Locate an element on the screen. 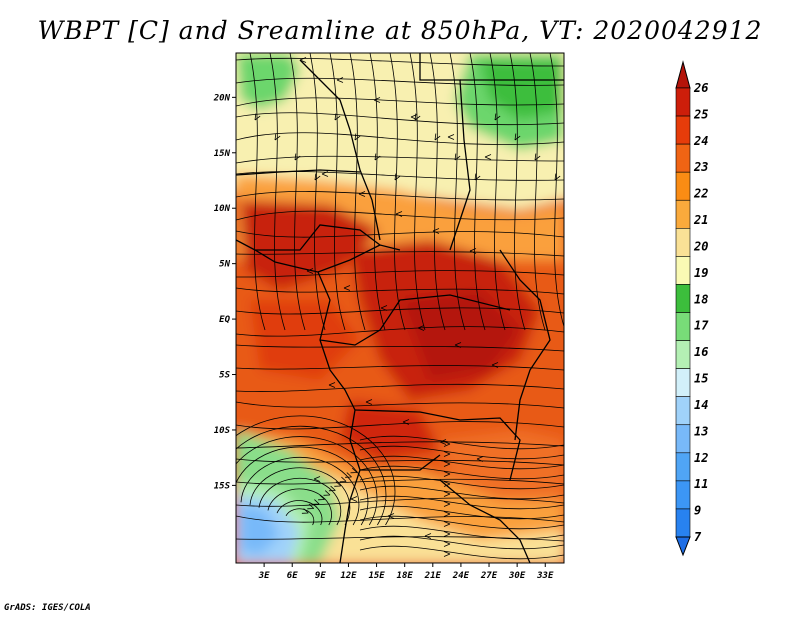 The image size is (800, 618). colorbar-label: 11 is located at coordinates (701, 484).